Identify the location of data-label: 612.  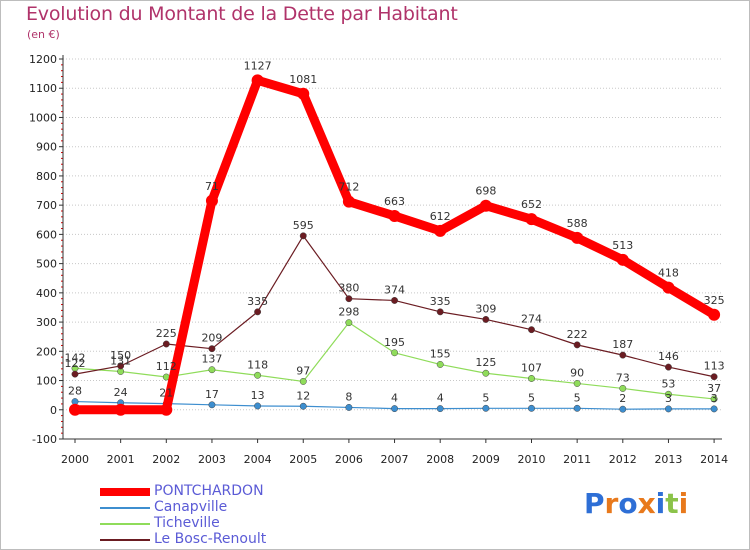
(440, 216).